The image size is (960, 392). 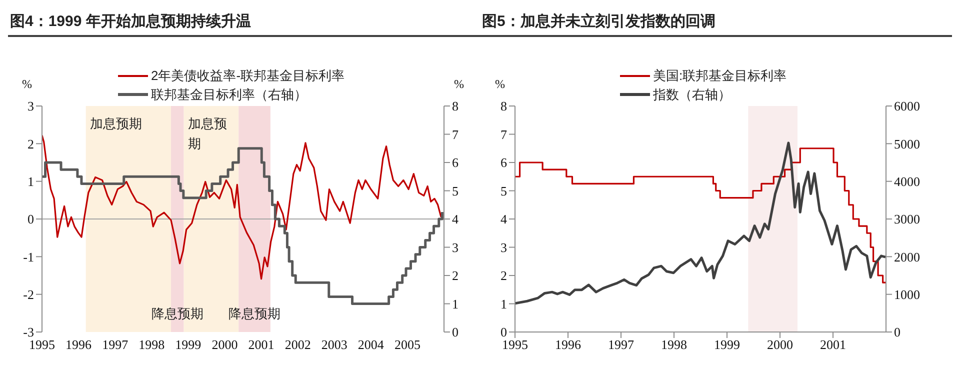 I want to click on x-tick-label: 2004, so click(x=371, y=344).